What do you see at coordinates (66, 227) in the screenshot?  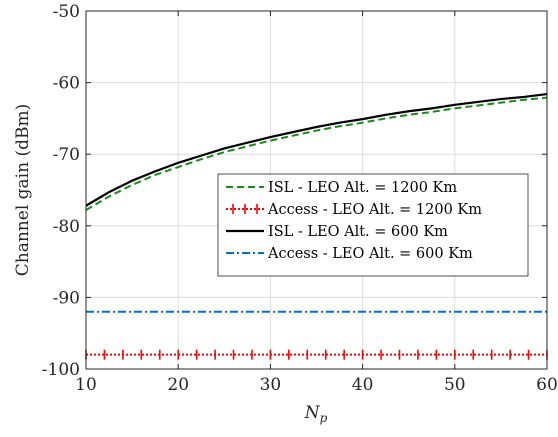 I see `y-tick-label: -80` at bounding box center [66, 227].